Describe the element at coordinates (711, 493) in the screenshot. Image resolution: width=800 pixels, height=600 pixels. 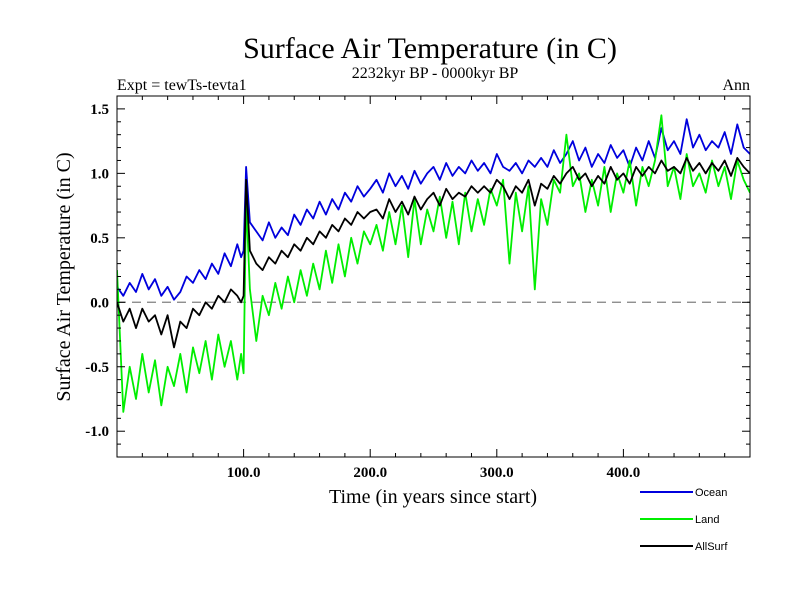
I see `legend-label-ocean: Ocean` at that location.